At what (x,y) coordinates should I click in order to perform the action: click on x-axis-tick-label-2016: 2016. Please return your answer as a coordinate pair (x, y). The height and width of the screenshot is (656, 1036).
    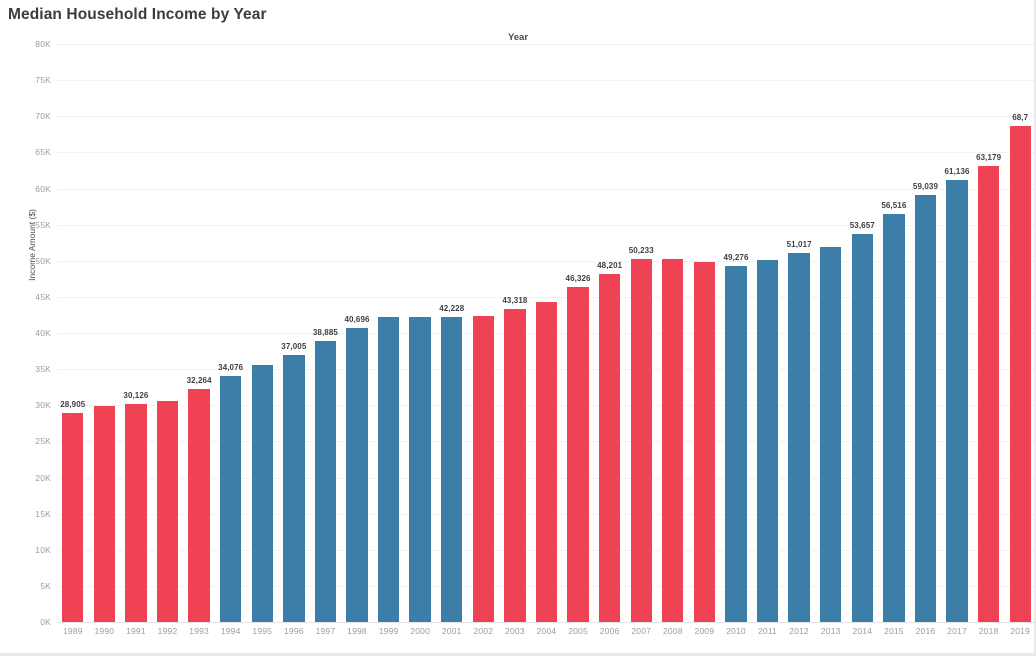
    Looking at the image, I should click on (925, 631).